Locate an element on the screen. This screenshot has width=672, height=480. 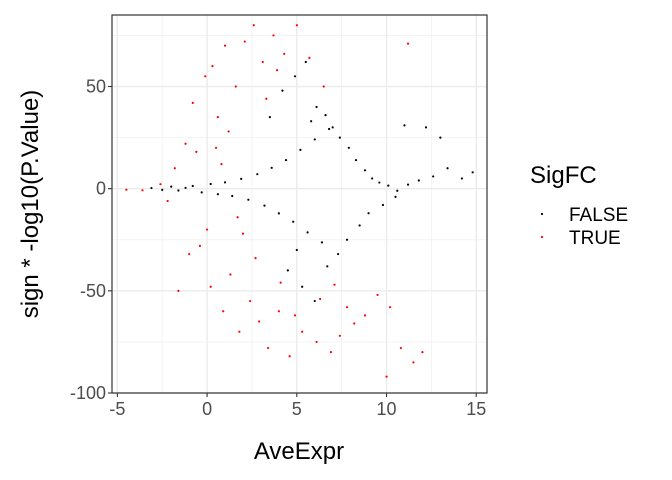
legend-label-false: FALSE is located at coordinates (598, 215).